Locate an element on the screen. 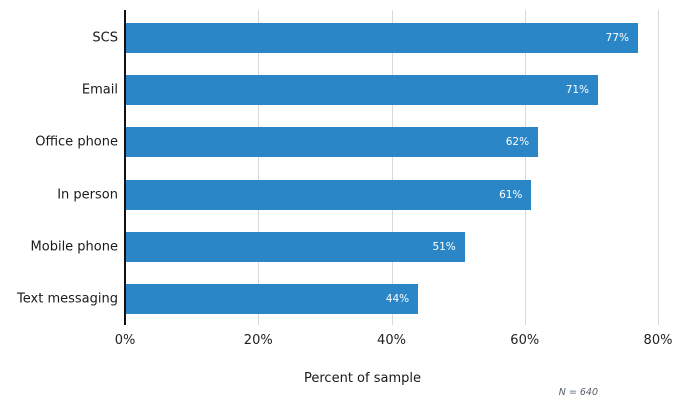  bar-value-label: 71% is located at coordinates (577, 90).